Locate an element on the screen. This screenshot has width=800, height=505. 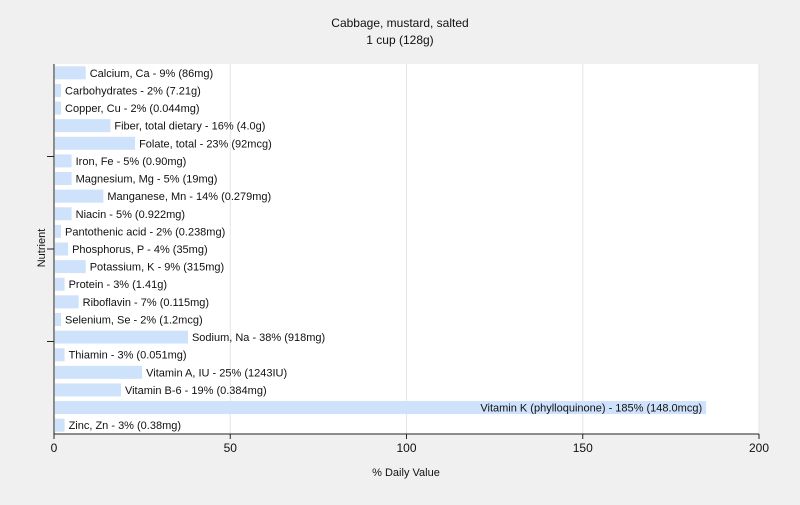
bar-label: Selenium, Se - 2% (1.2mcg) is located at coordinates (134, 320).